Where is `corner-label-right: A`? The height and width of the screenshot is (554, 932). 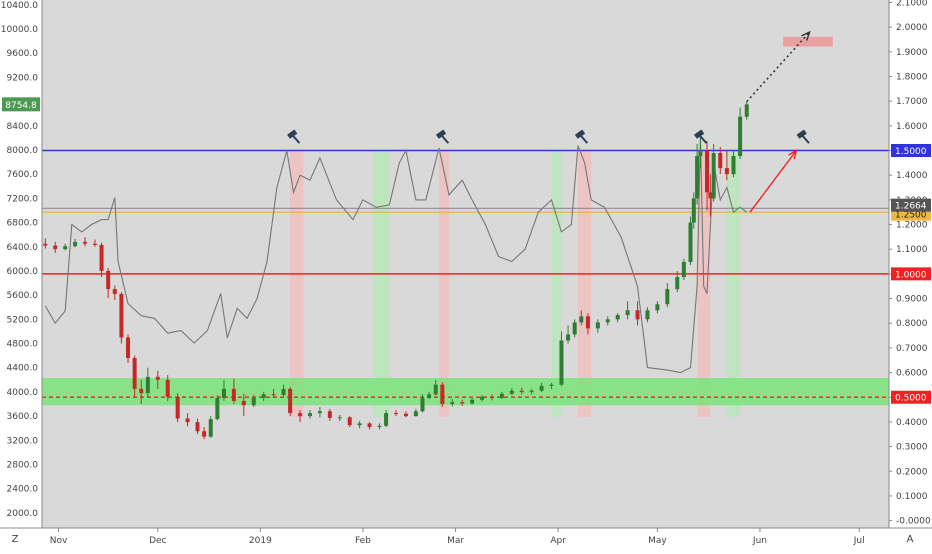
corner-label-right: A is located at coordinates (910, 539).